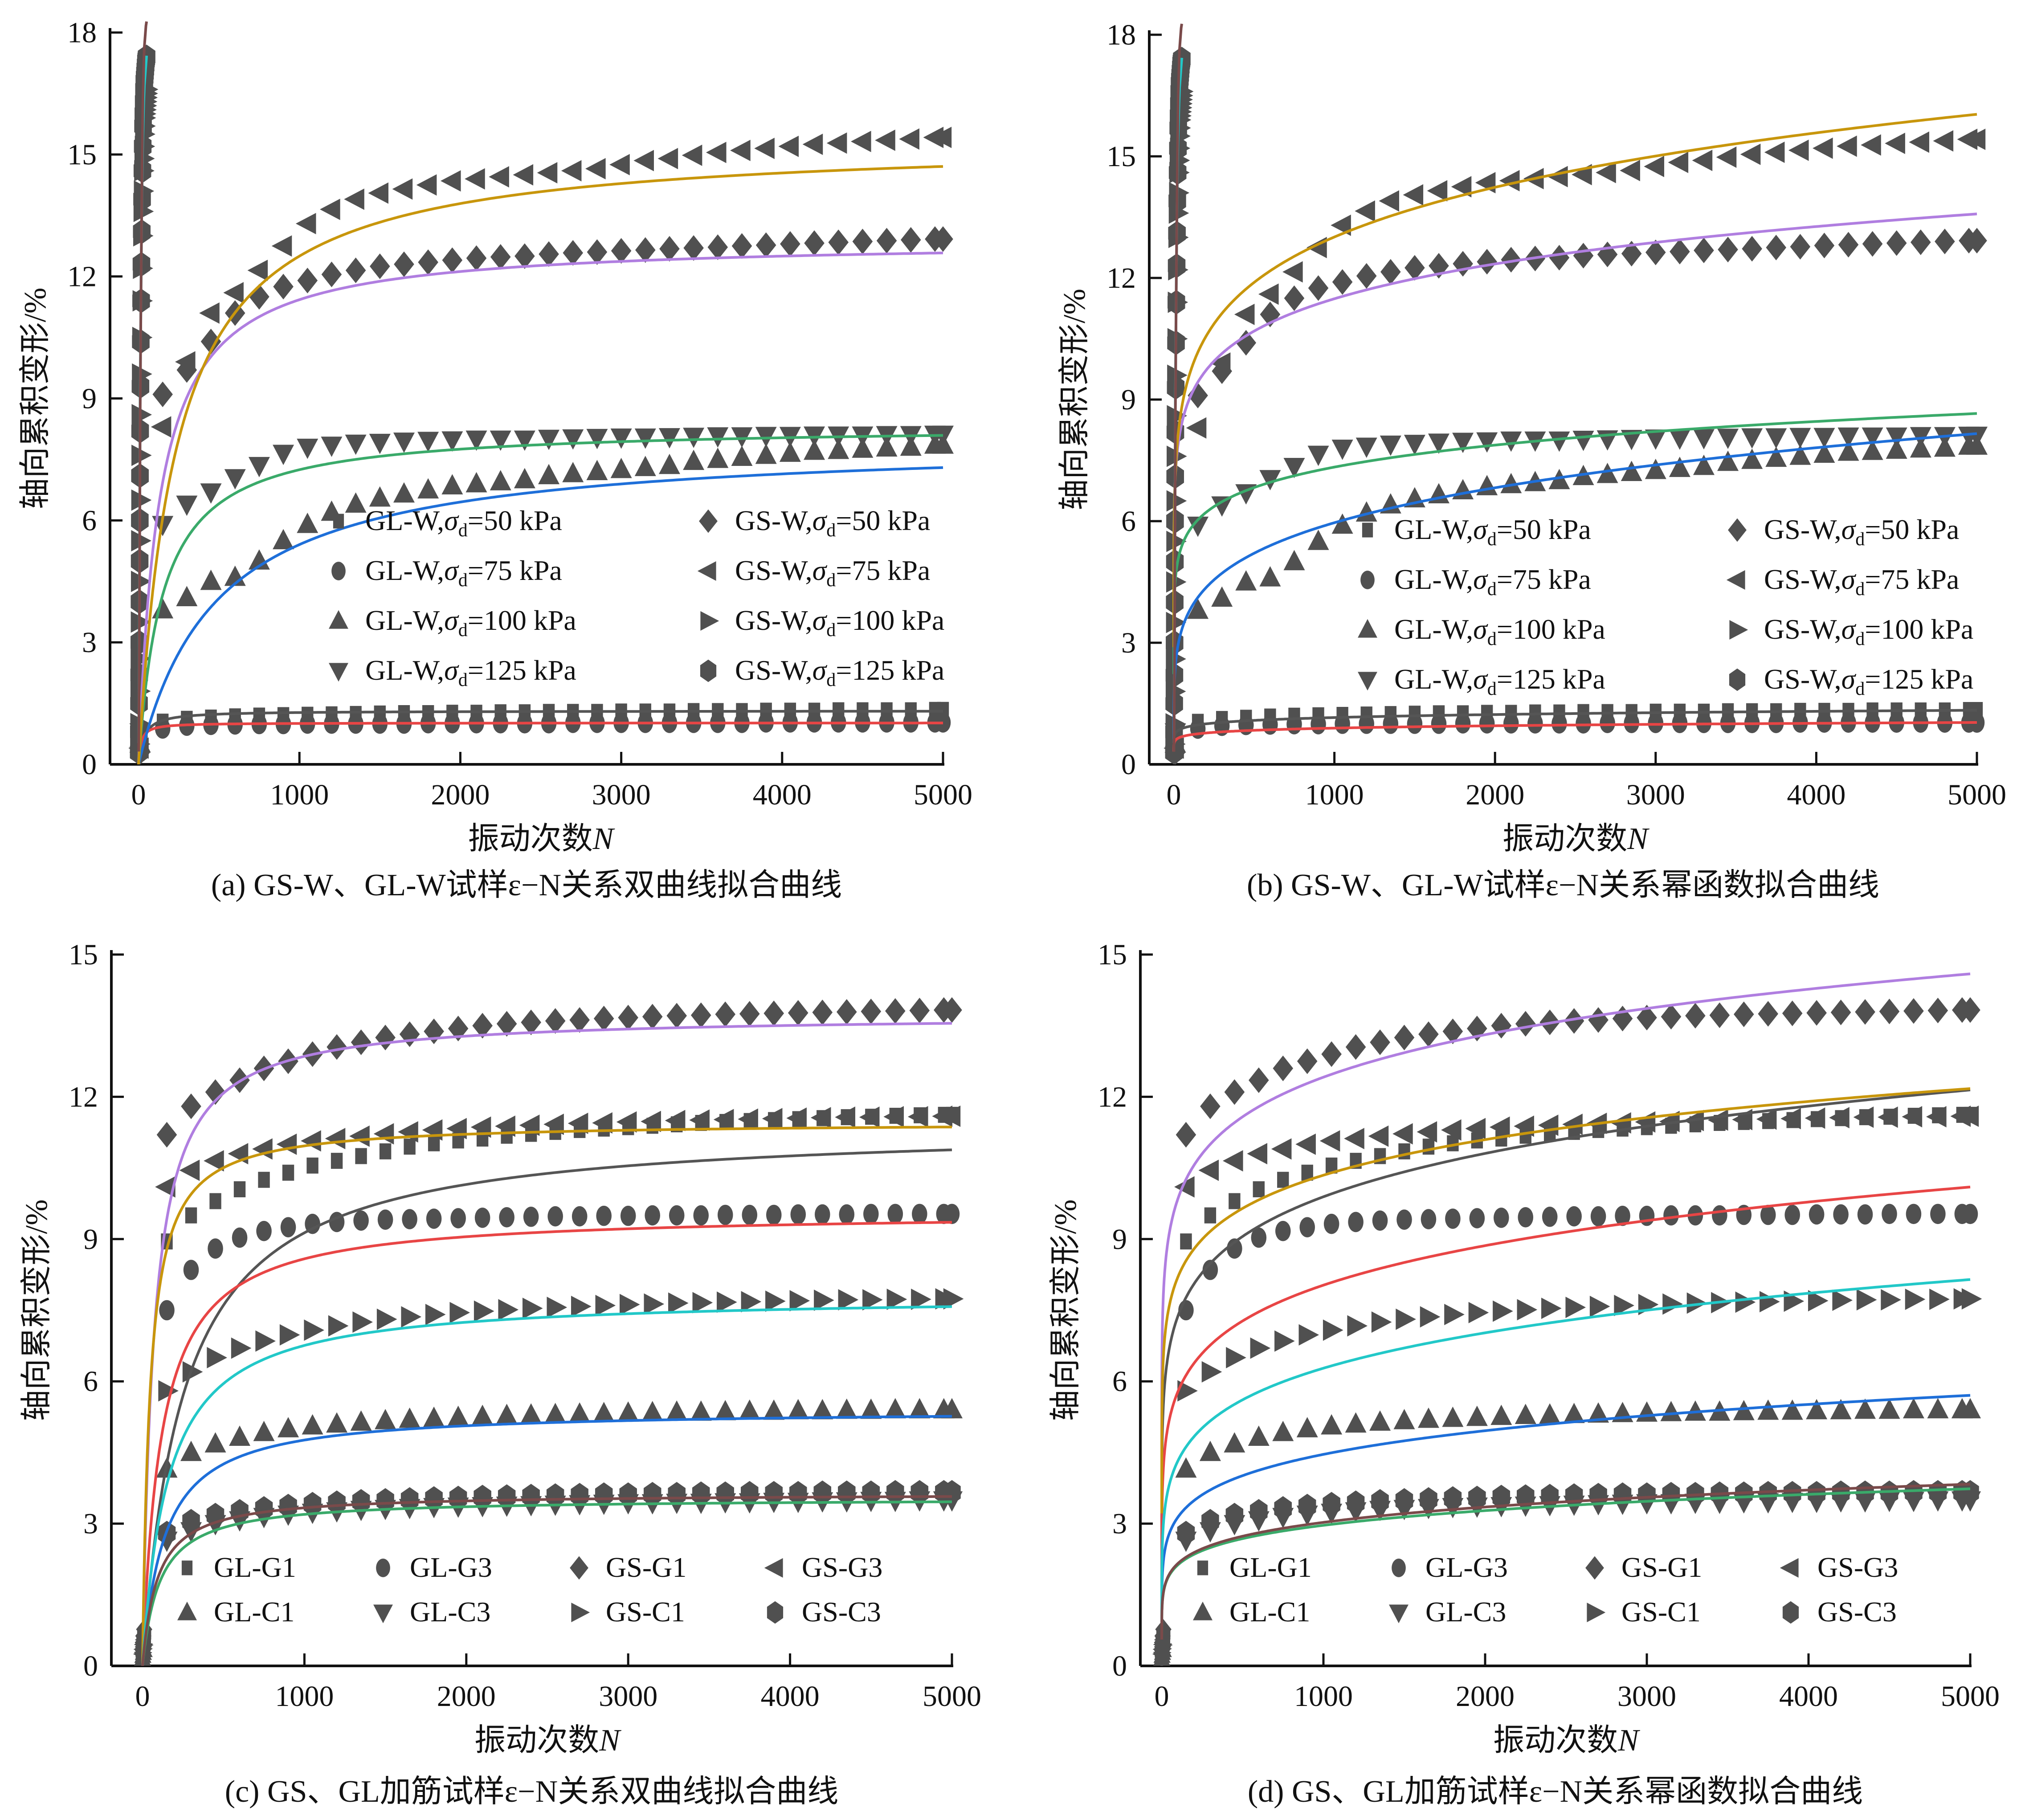  Describe the element at coordinates (1565, 1561) in the screenshot. I see `fit-curve-gs-c3` at that location.